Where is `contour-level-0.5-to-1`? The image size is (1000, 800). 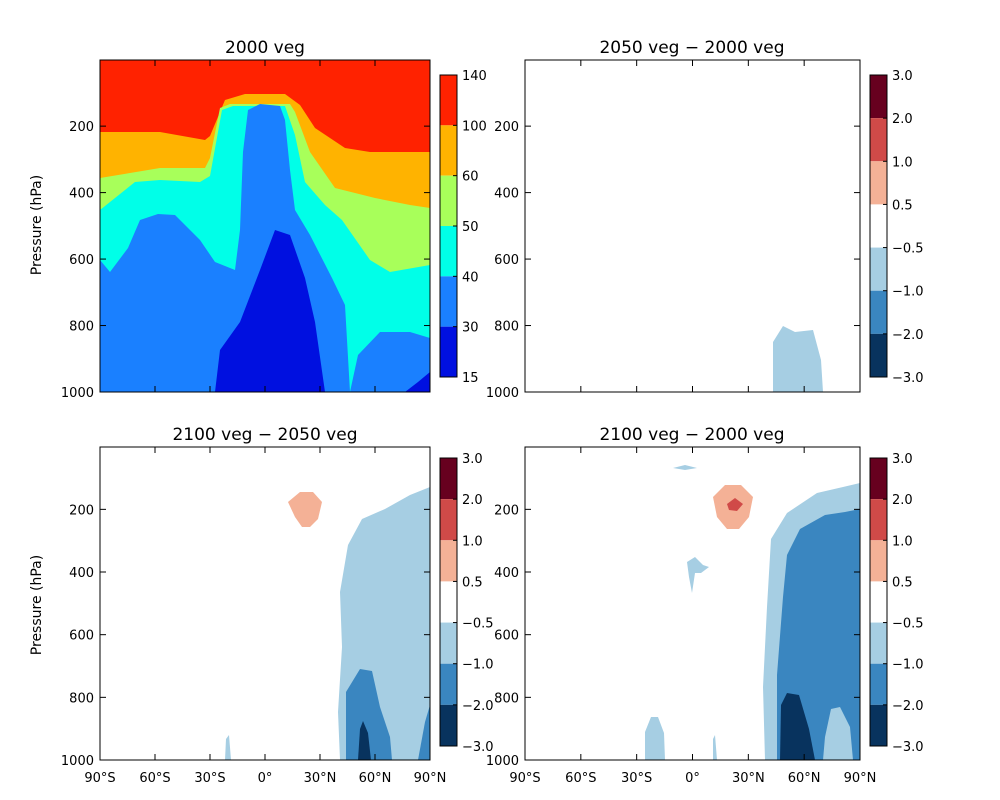
contour-level-0.5-to-1 is located at coordinates (305, 509).